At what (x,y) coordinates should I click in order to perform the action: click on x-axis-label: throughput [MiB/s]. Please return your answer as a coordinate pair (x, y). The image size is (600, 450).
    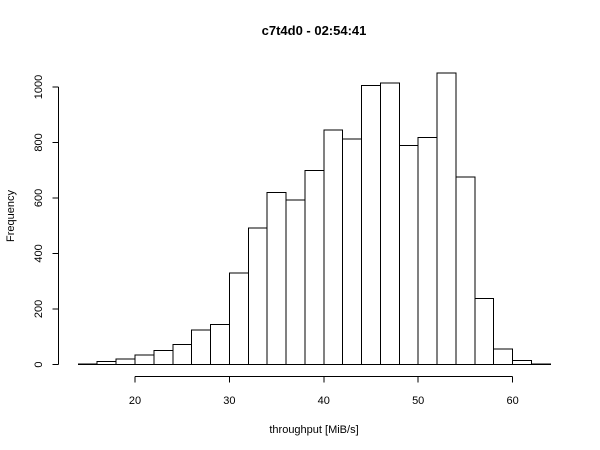
    Looking at the image, I should click on (313, 430).